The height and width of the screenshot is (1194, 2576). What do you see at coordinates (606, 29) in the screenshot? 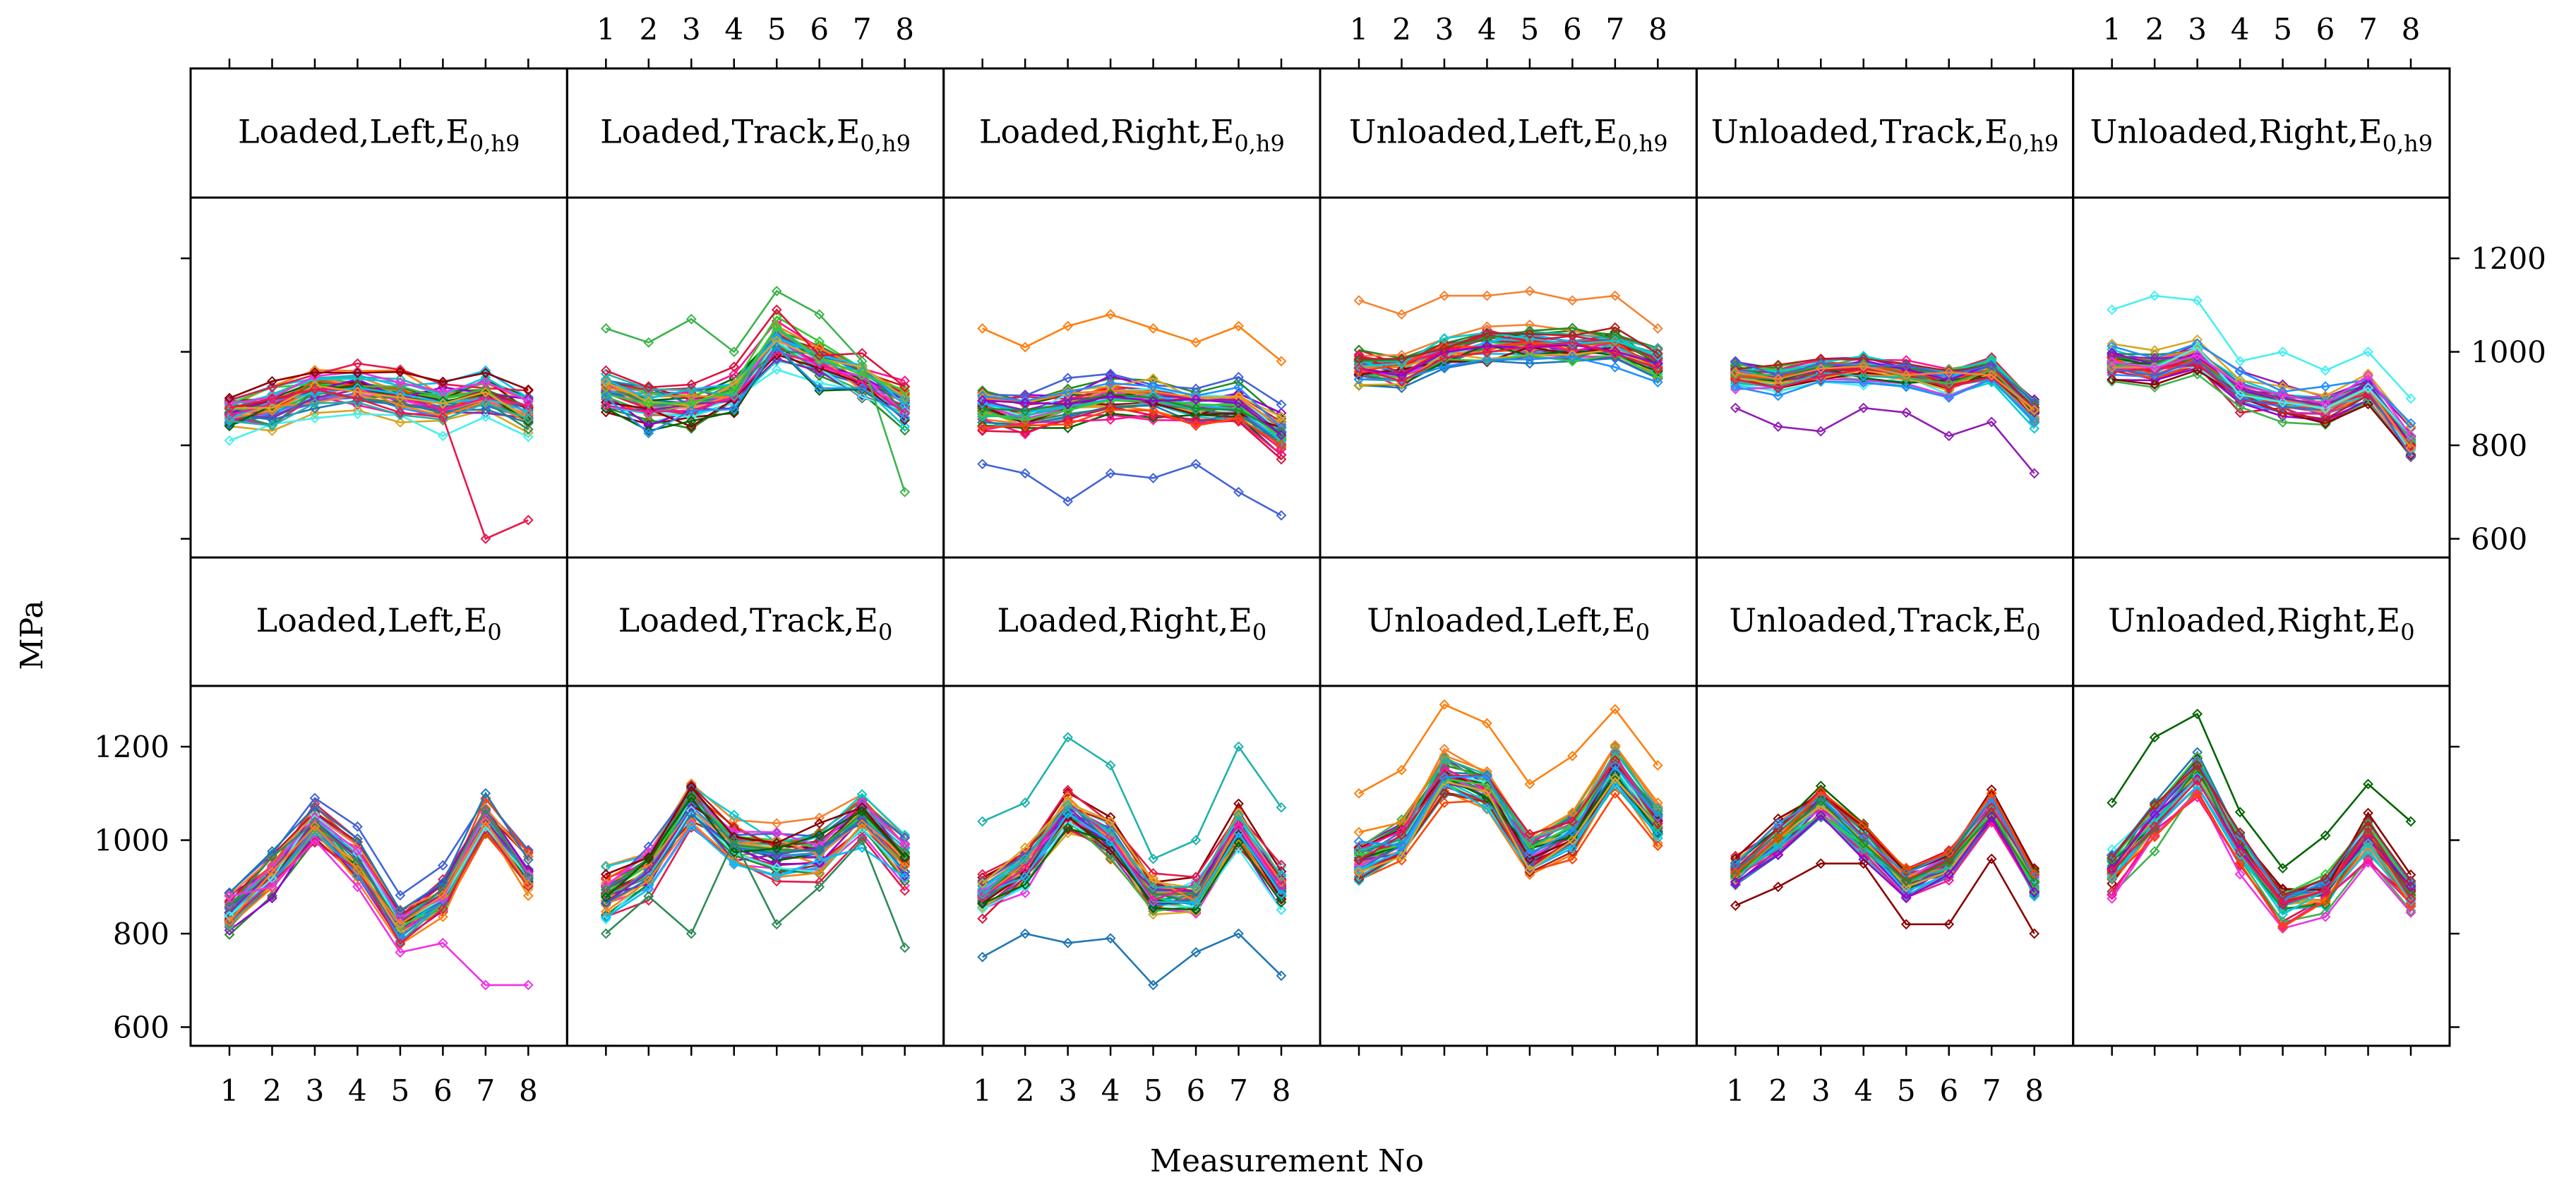
I see `x-tick-label-top: 1` at bounding box center [606, 29].